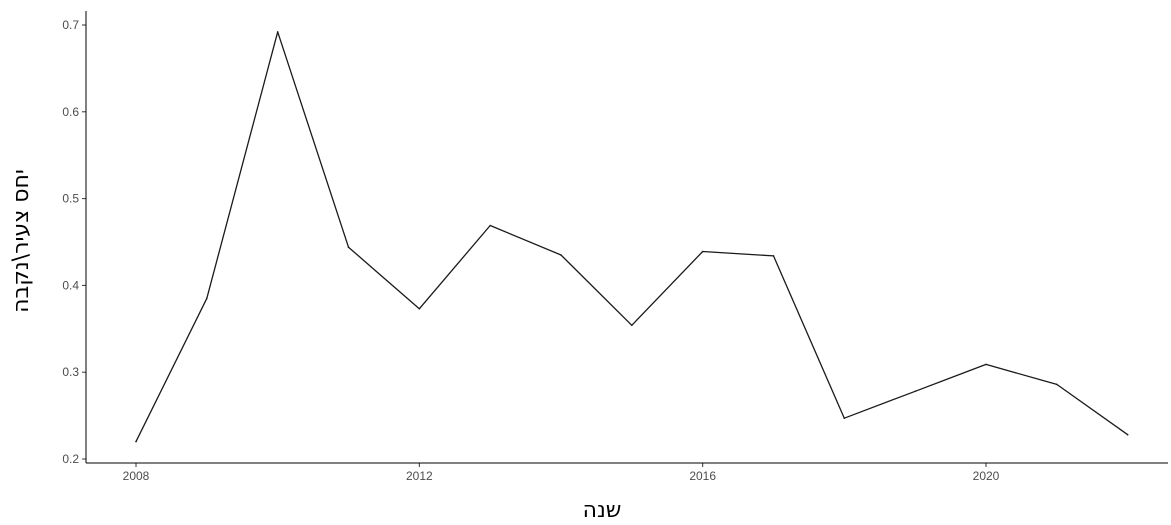 The height and width of the screenshot is (525, 1171). Describe the element at coordinates (70, 285) in the screenshot. I see `y-tick-label: 0.4` at that location.